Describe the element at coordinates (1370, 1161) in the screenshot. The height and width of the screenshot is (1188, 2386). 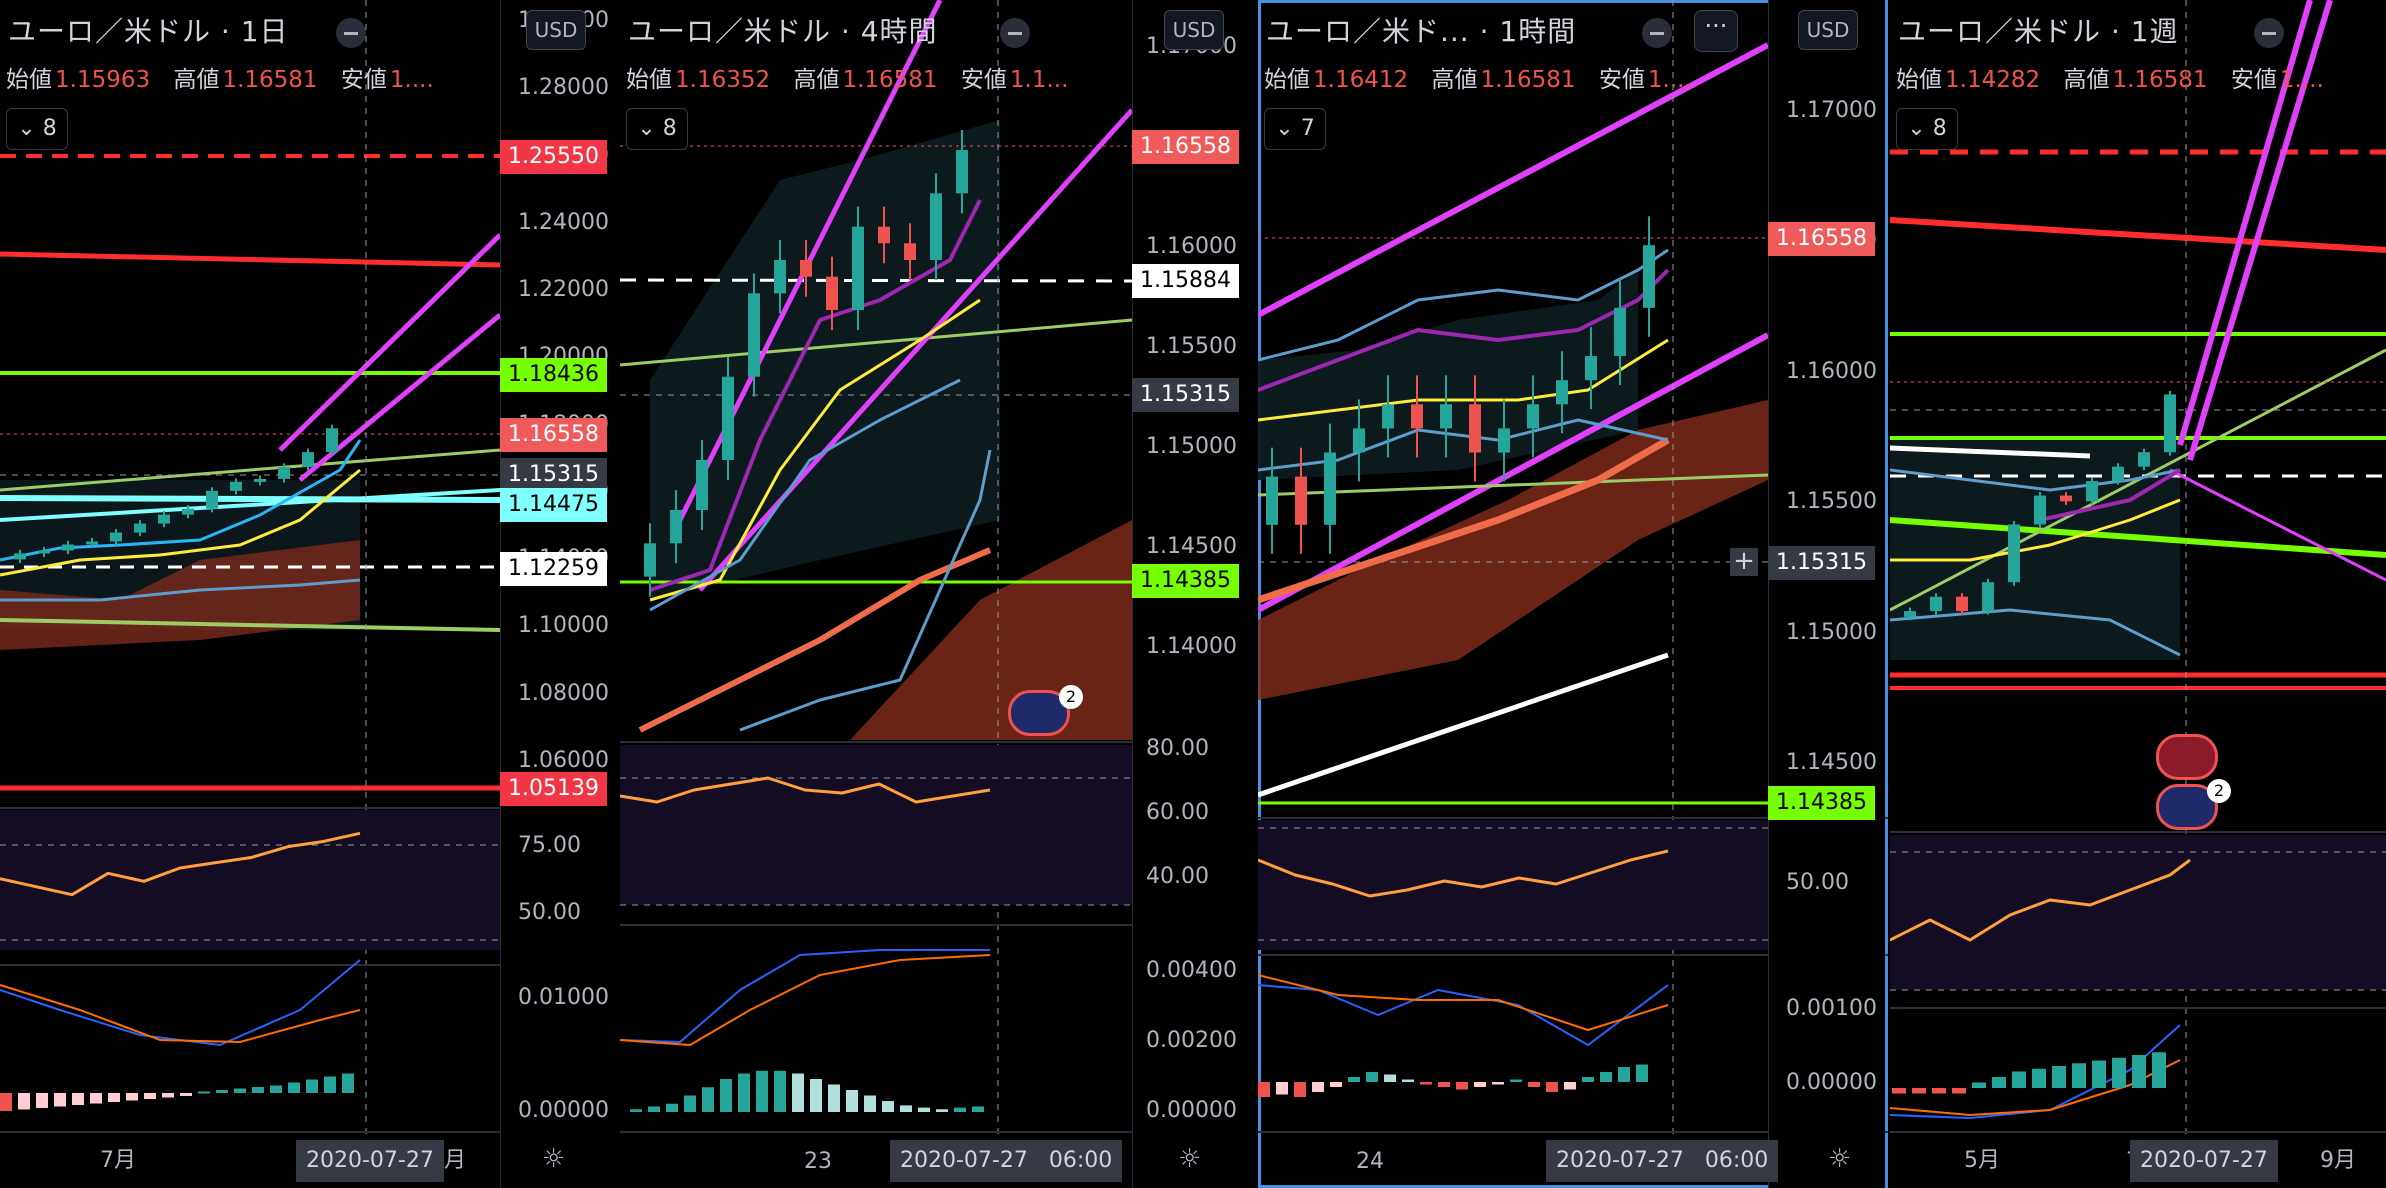
I see `x-axis-label: 24` at that location.